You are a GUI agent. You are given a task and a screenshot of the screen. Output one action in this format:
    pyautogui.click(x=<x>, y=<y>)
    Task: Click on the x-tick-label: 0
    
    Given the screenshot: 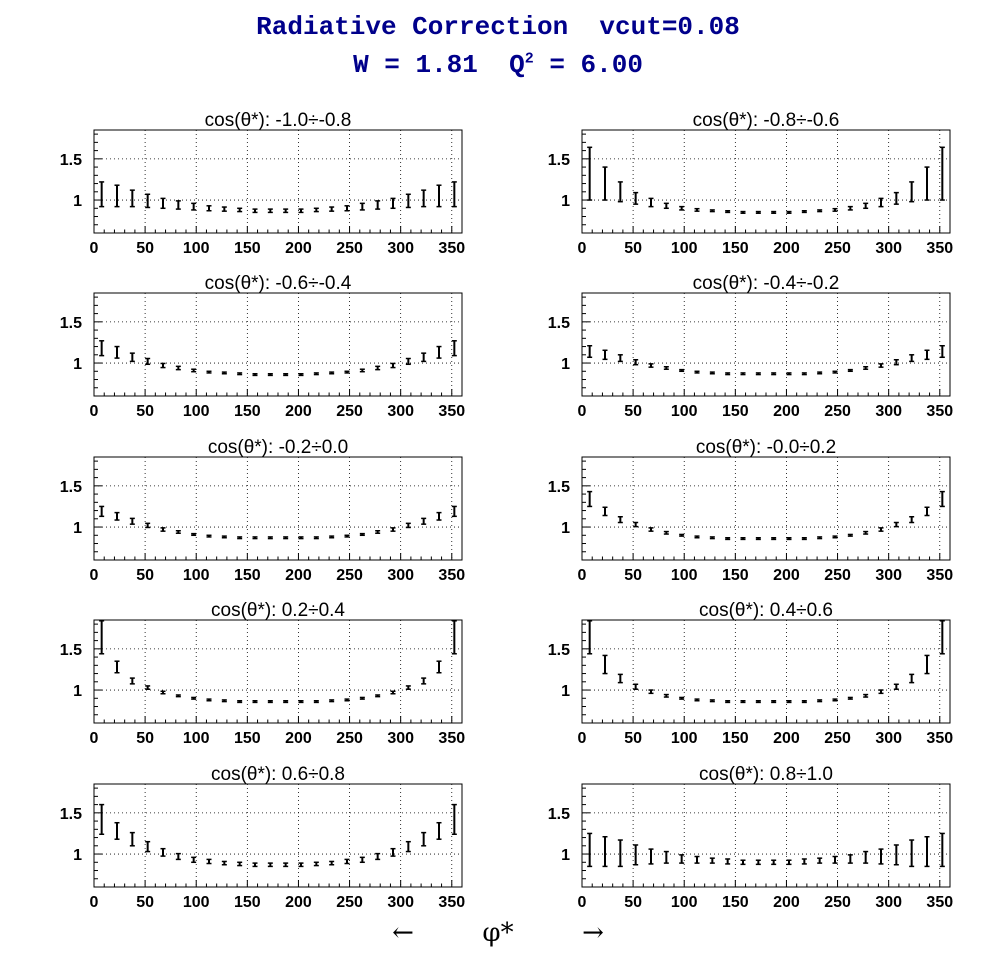 What is the action you would take?
    pyautogui.click(x=94, y=902)
    